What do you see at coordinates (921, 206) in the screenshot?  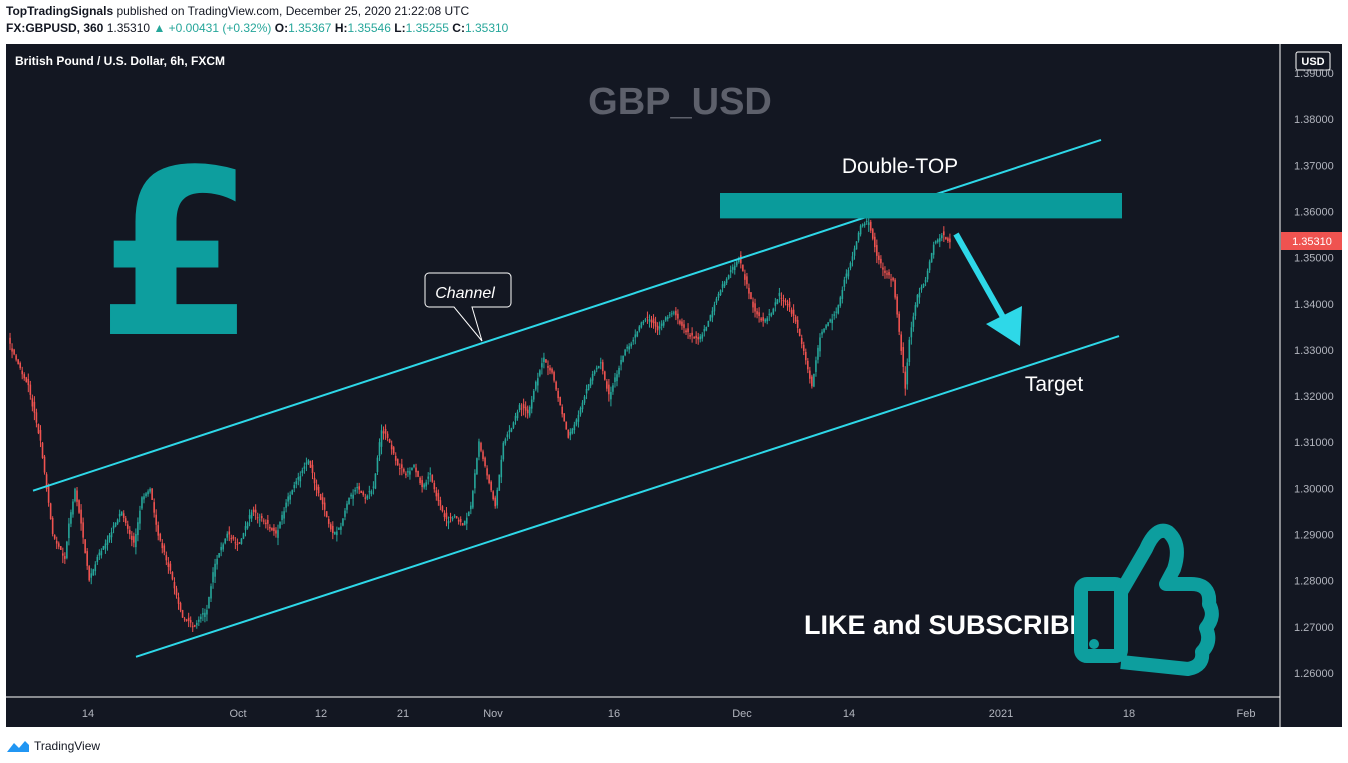 I see `resistance-zone` at bounding box center [921, 206].